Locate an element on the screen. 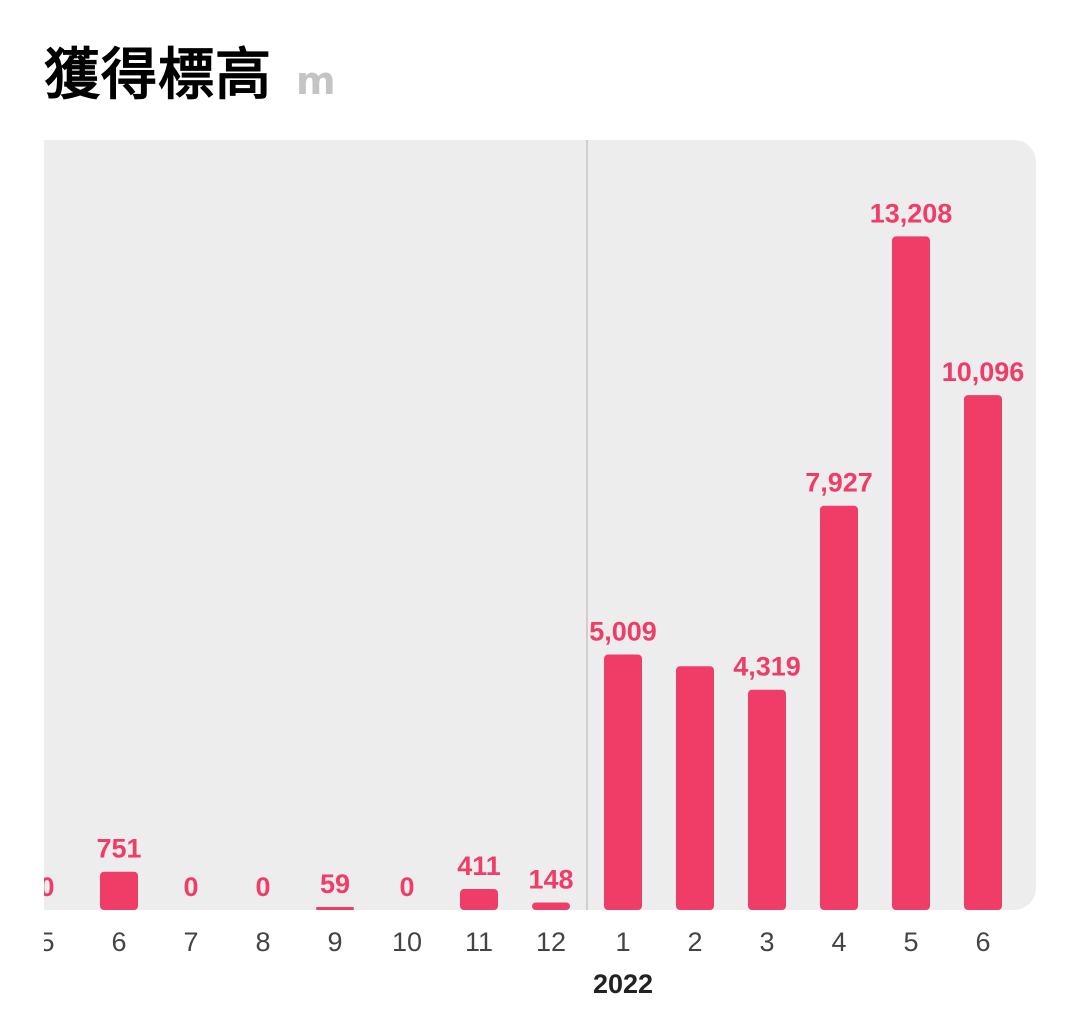  data-label: 751 is located at coordinates (118, 849).